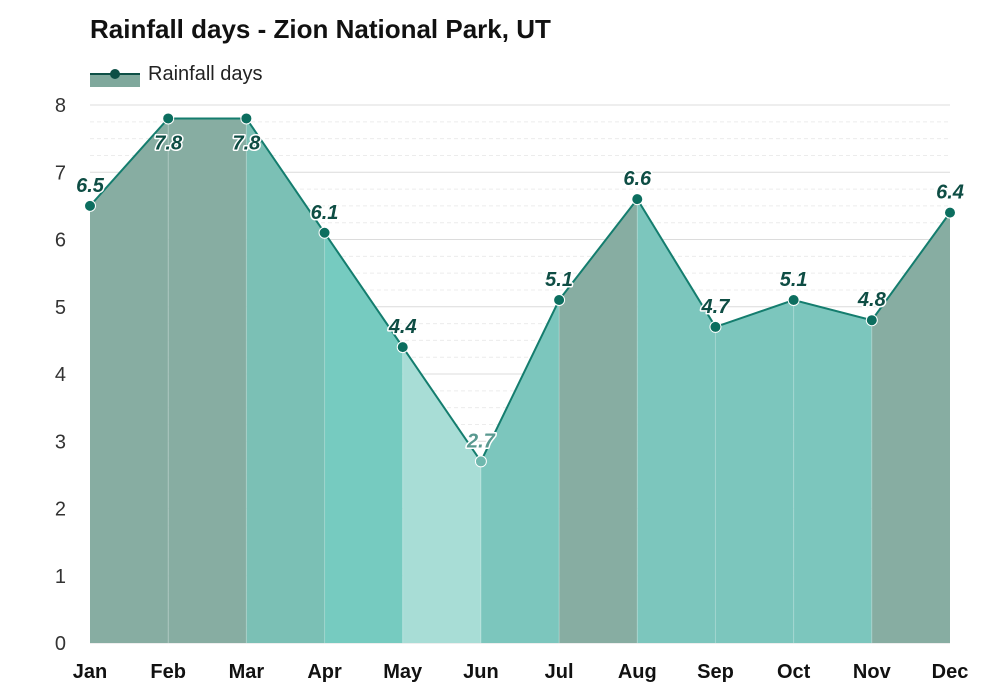 The height and width of the screenshot is (700, 1000). What do you see at coordinates (794, 672) in the screenshot?
I see `x-tick-label: Oct` at bounding box center [794, 672].